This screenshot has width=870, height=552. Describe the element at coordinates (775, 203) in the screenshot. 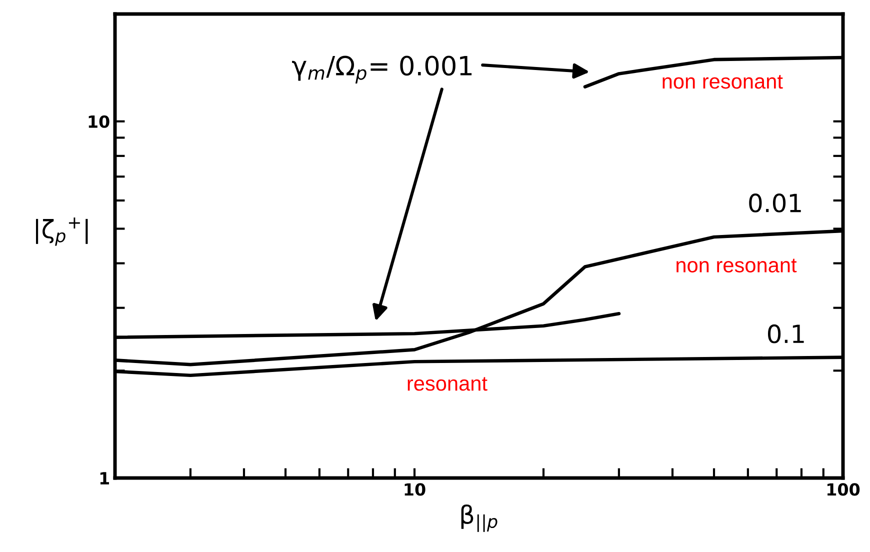

I see `annotation: 0.01` at that location.